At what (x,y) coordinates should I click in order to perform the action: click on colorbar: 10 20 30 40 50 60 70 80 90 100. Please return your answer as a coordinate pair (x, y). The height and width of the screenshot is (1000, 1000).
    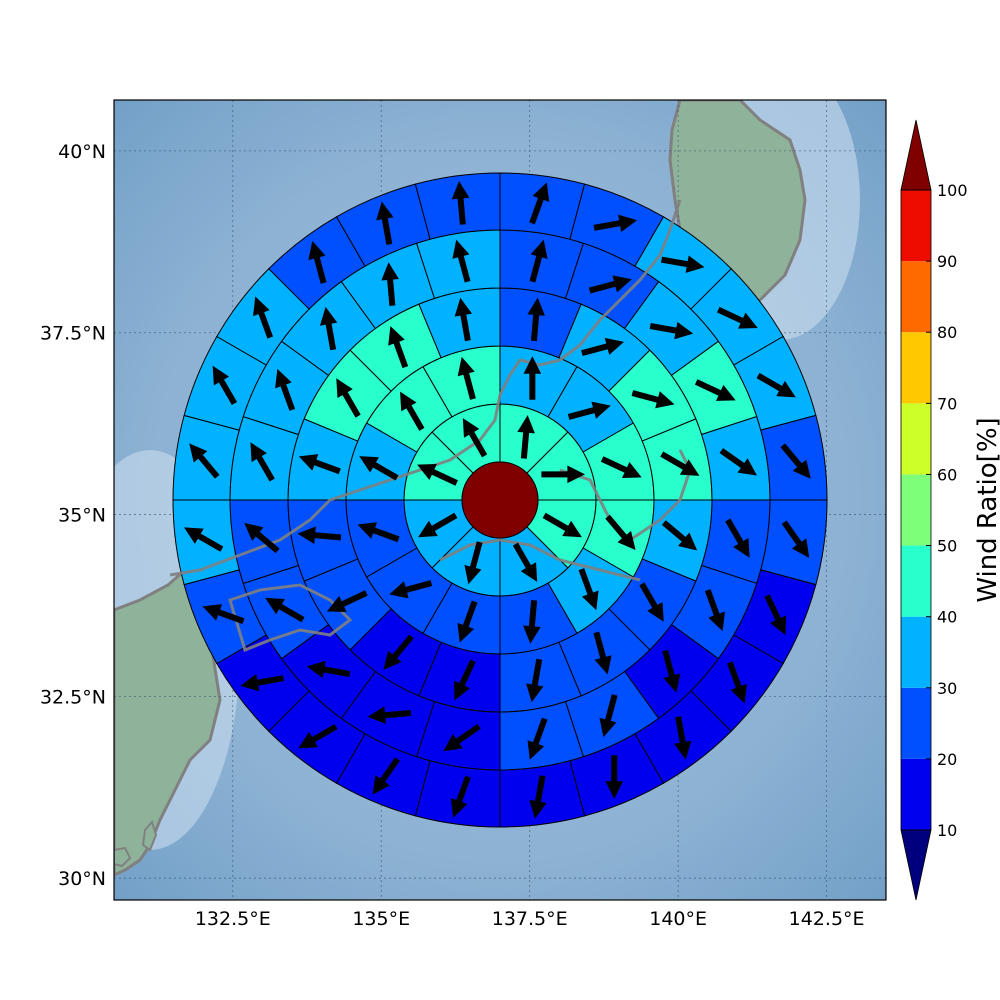
    Looking at the image, I should click on (934, 510).